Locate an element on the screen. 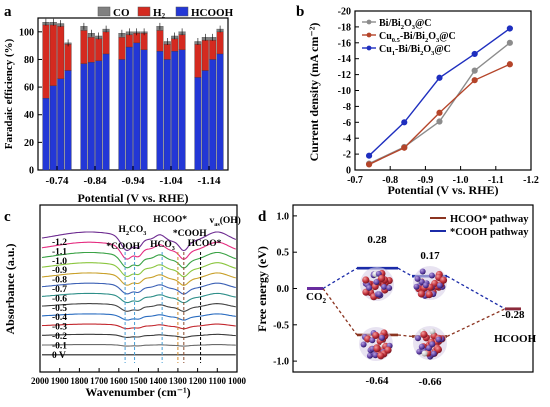 Image resolution: width=550 pixels, height=407 pixels. y-tick-label: -6 is located at coordinates (347, 123).